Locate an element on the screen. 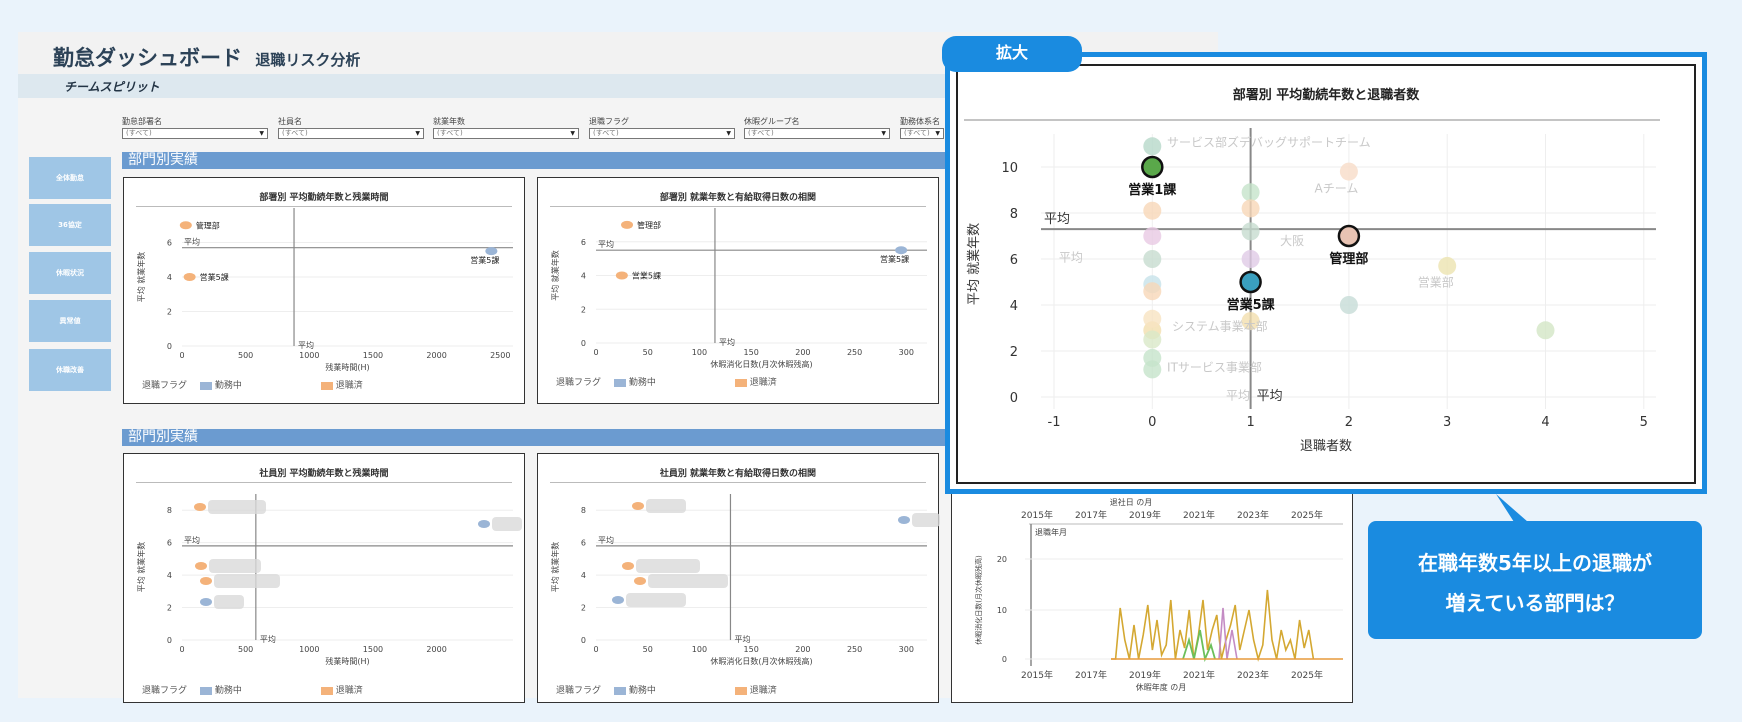 The width and height of the screenshot is (1742, 722). sidebar-item-improvement: 休職改善 is located at coordinates (70, 370).